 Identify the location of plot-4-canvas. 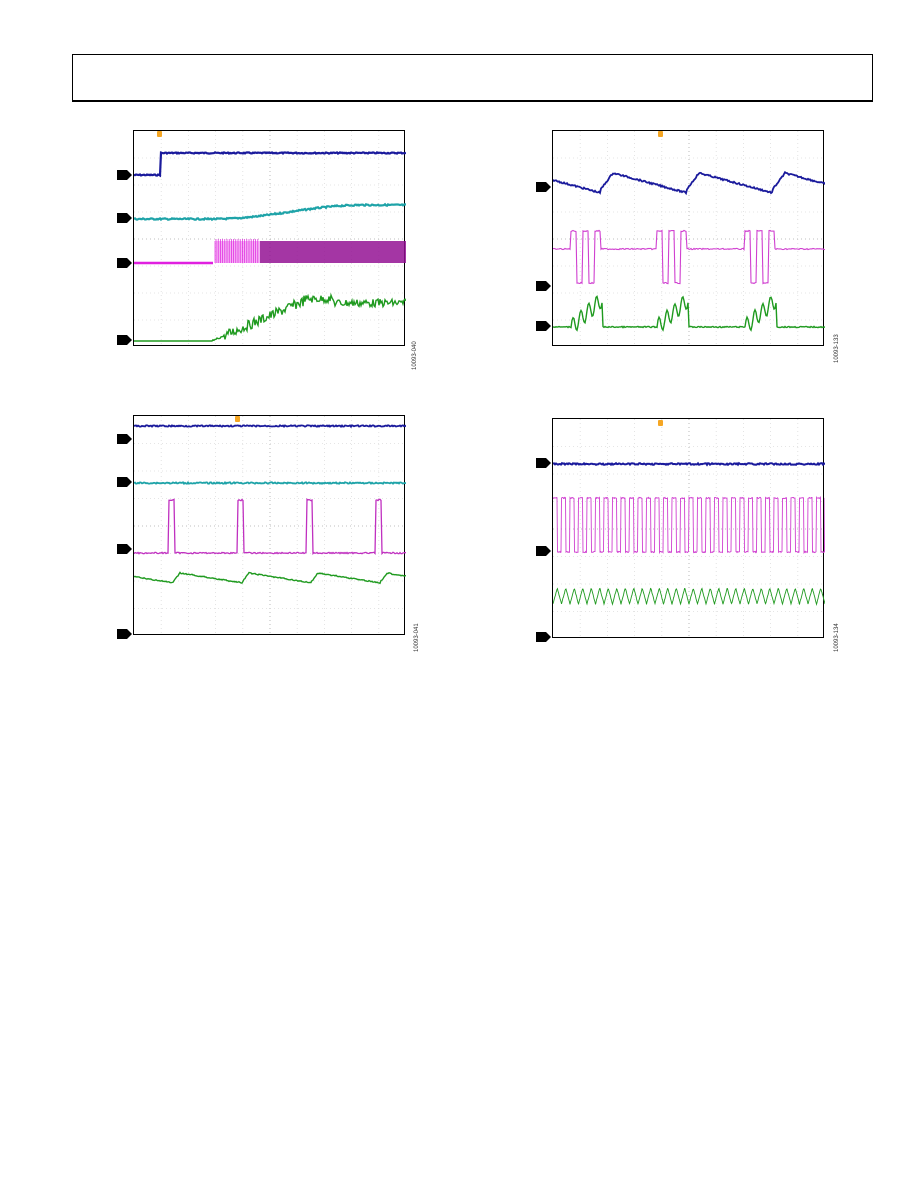
(689, 529).